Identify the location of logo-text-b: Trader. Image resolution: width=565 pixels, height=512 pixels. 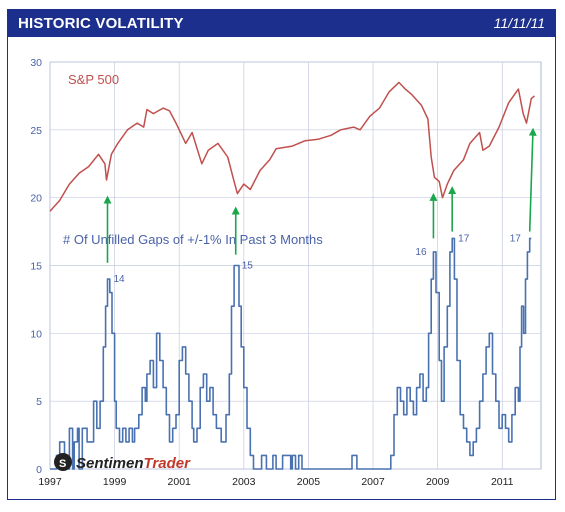
(168, 463).